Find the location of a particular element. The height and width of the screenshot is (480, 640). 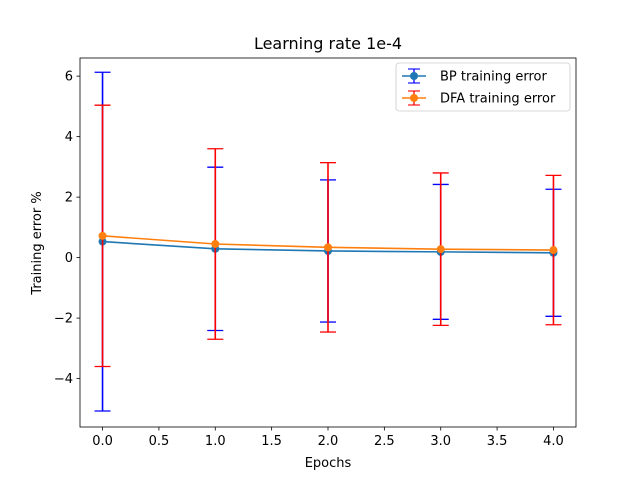

x-tick-label: 2.5 is located at coordinates (384, 441).